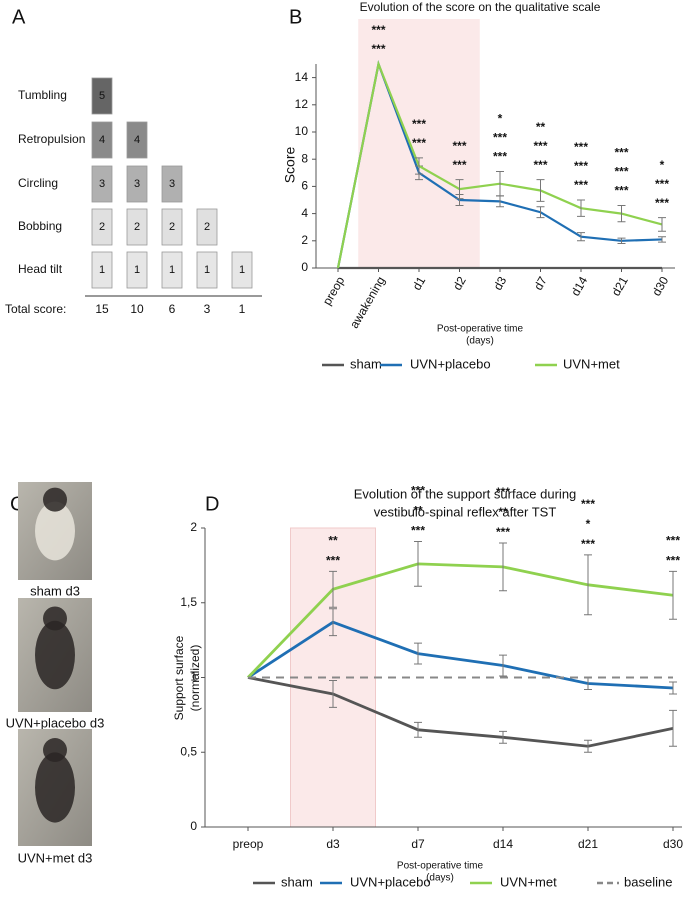 The height and width of the screenshot is (920, 685). Describe the element at coordinates (465, 493) in the screenshot. I see `chart-title: Evolution of the support surface during` at that location.